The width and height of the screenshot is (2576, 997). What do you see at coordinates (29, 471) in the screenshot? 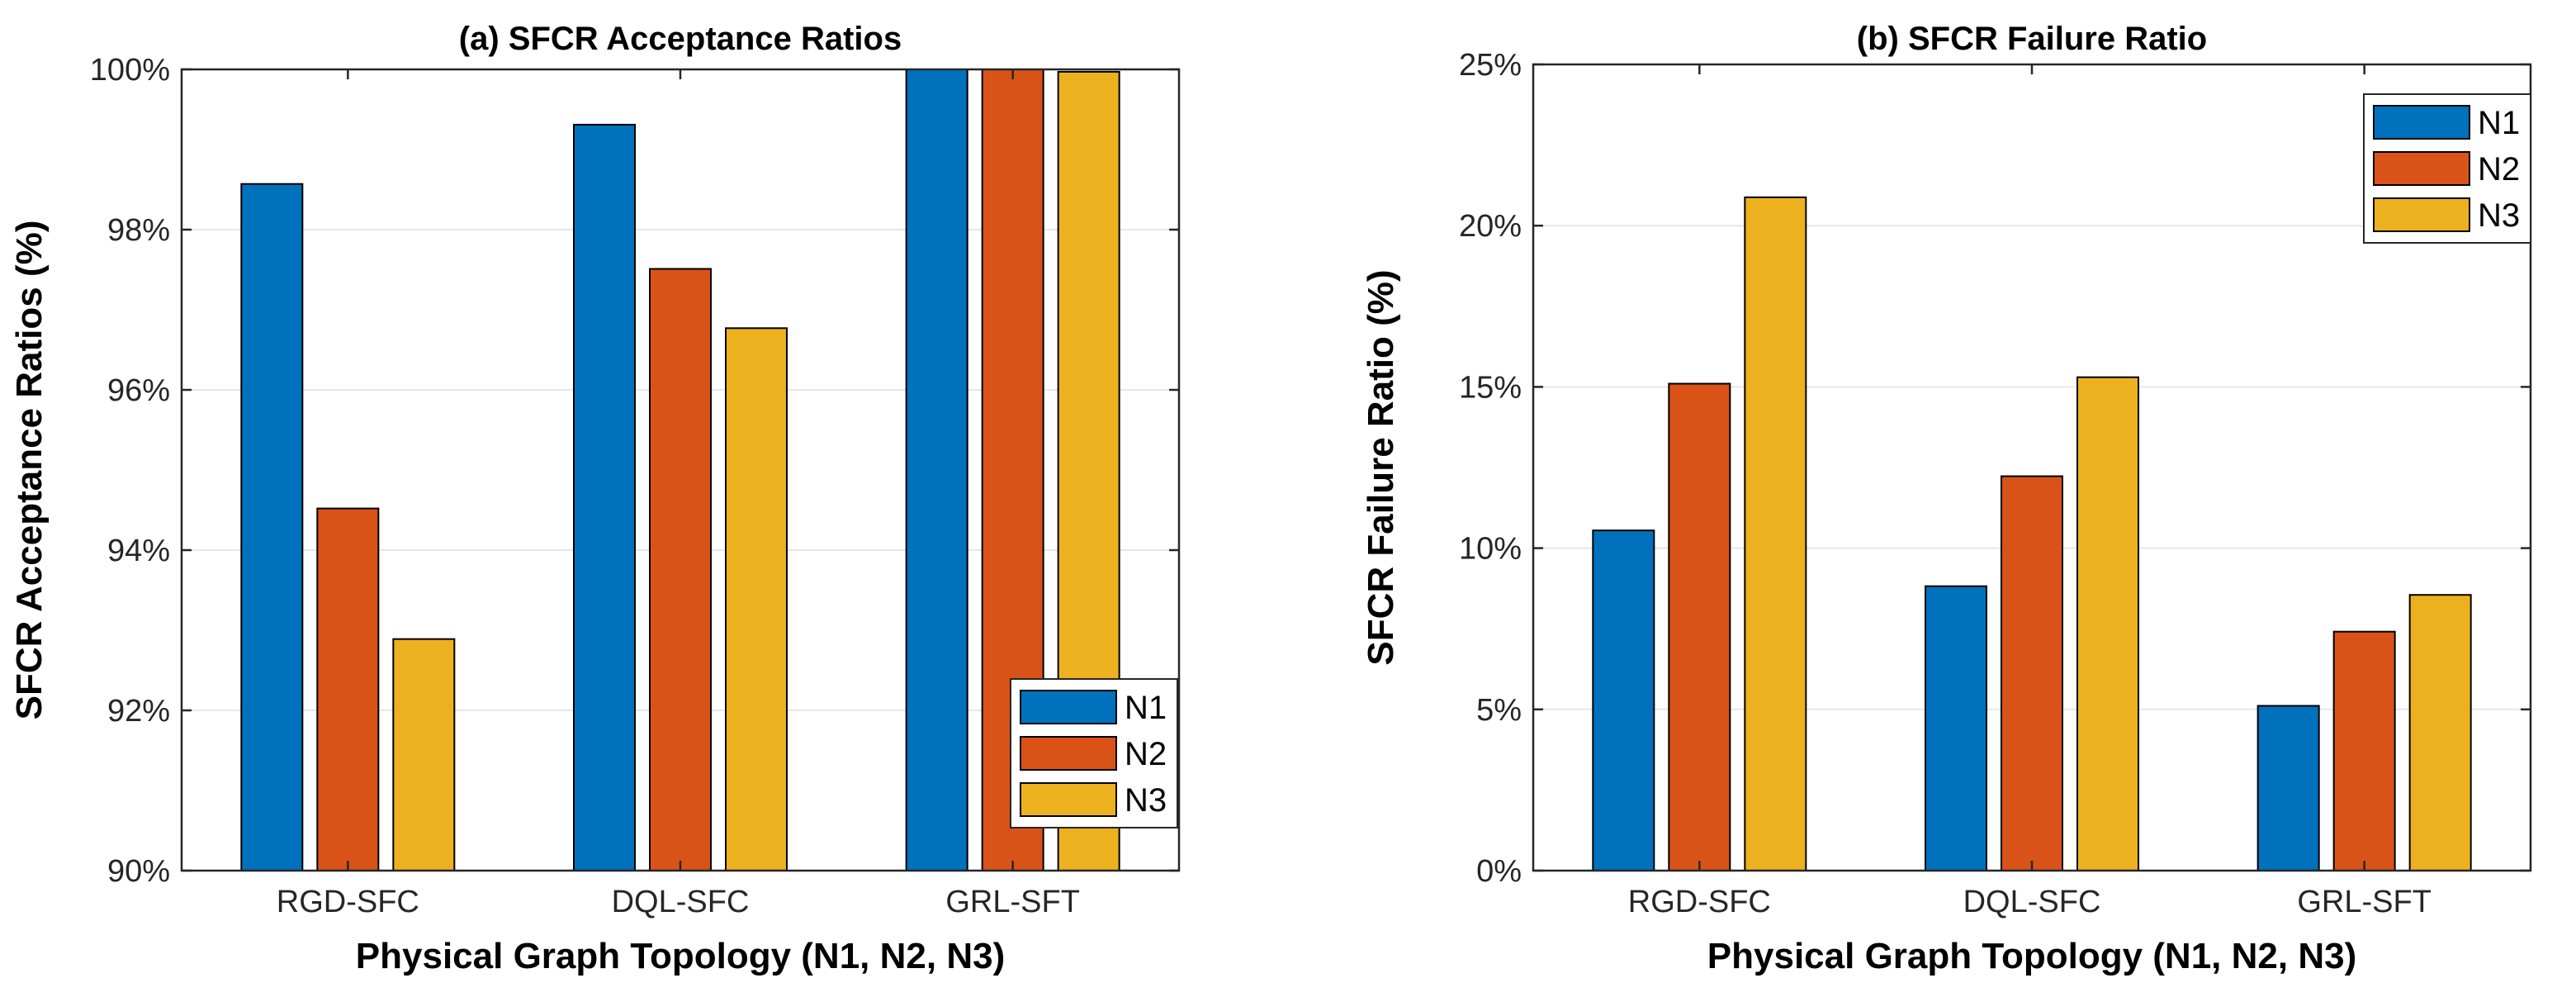
I see `y-axis-label: SFCR Acceptance Ratios (%)` at bounding box center [29, 471].